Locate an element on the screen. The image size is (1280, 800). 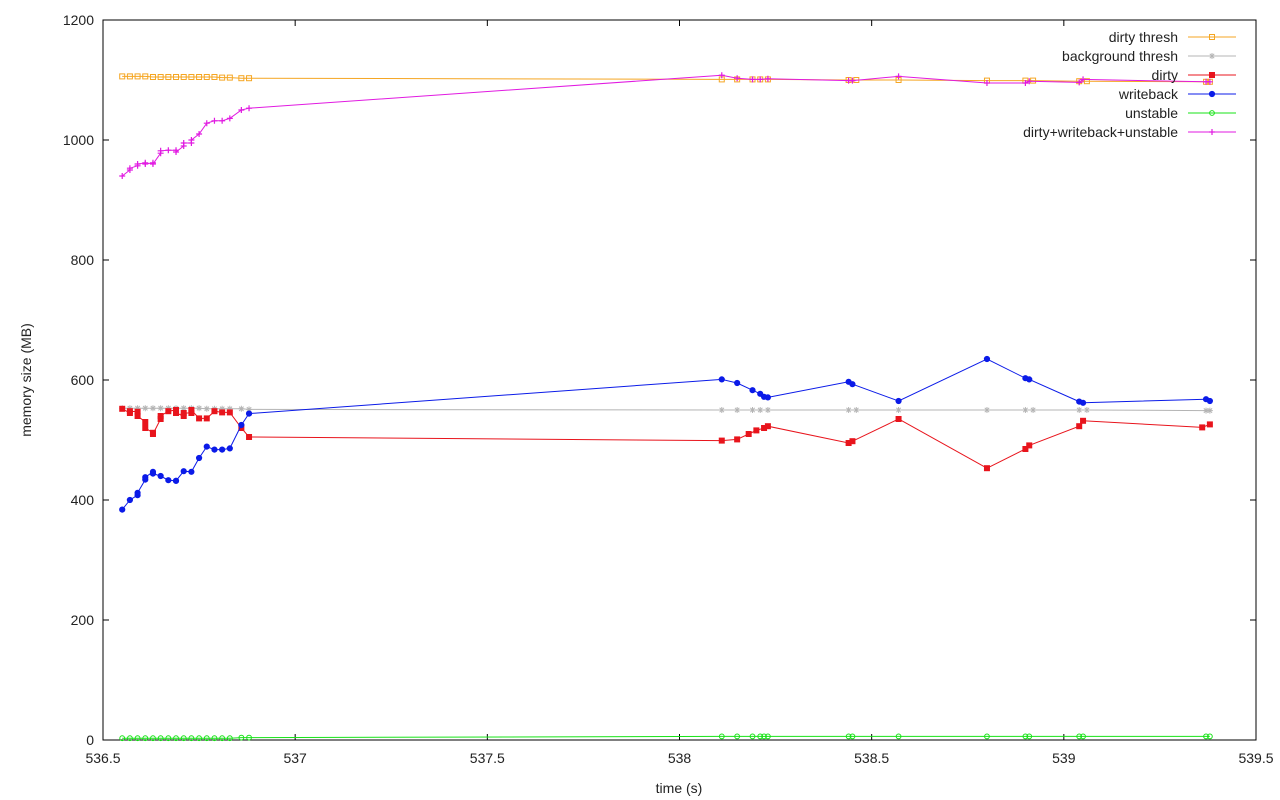
x-tick-label: 537.5 is located at coordinates (487, 758).